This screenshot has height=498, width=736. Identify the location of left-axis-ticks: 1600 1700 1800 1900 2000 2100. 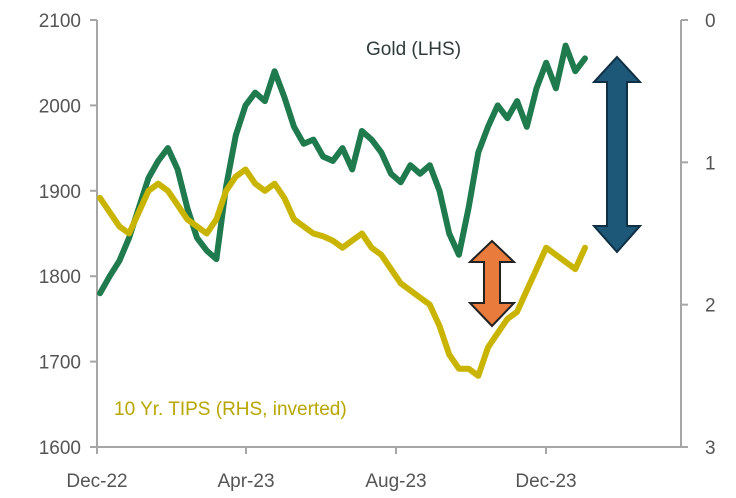
(68, 235).